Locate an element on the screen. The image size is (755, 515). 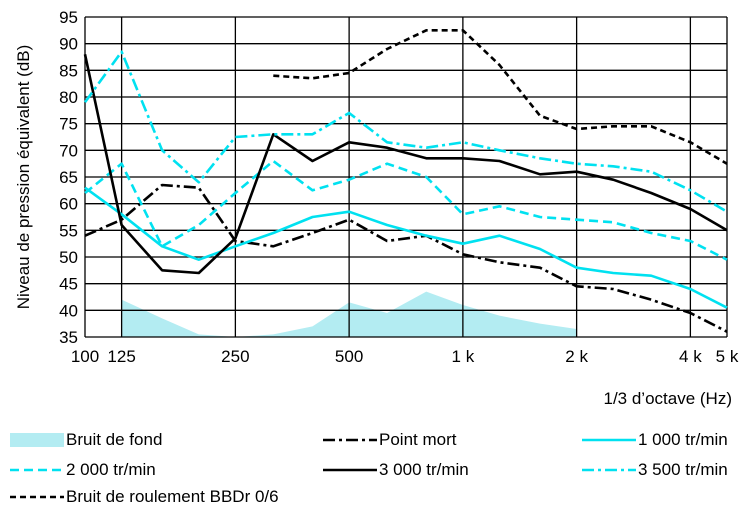
y-tick-label: 95 is located at coordinates (68, 17).